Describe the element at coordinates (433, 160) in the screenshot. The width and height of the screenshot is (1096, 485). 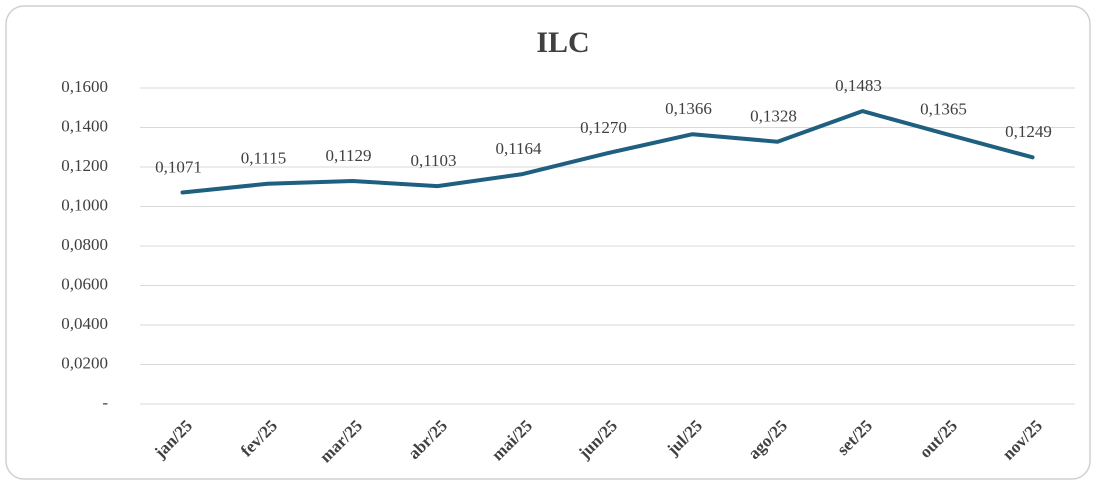
I see `data-label: 0,1103` at that location.